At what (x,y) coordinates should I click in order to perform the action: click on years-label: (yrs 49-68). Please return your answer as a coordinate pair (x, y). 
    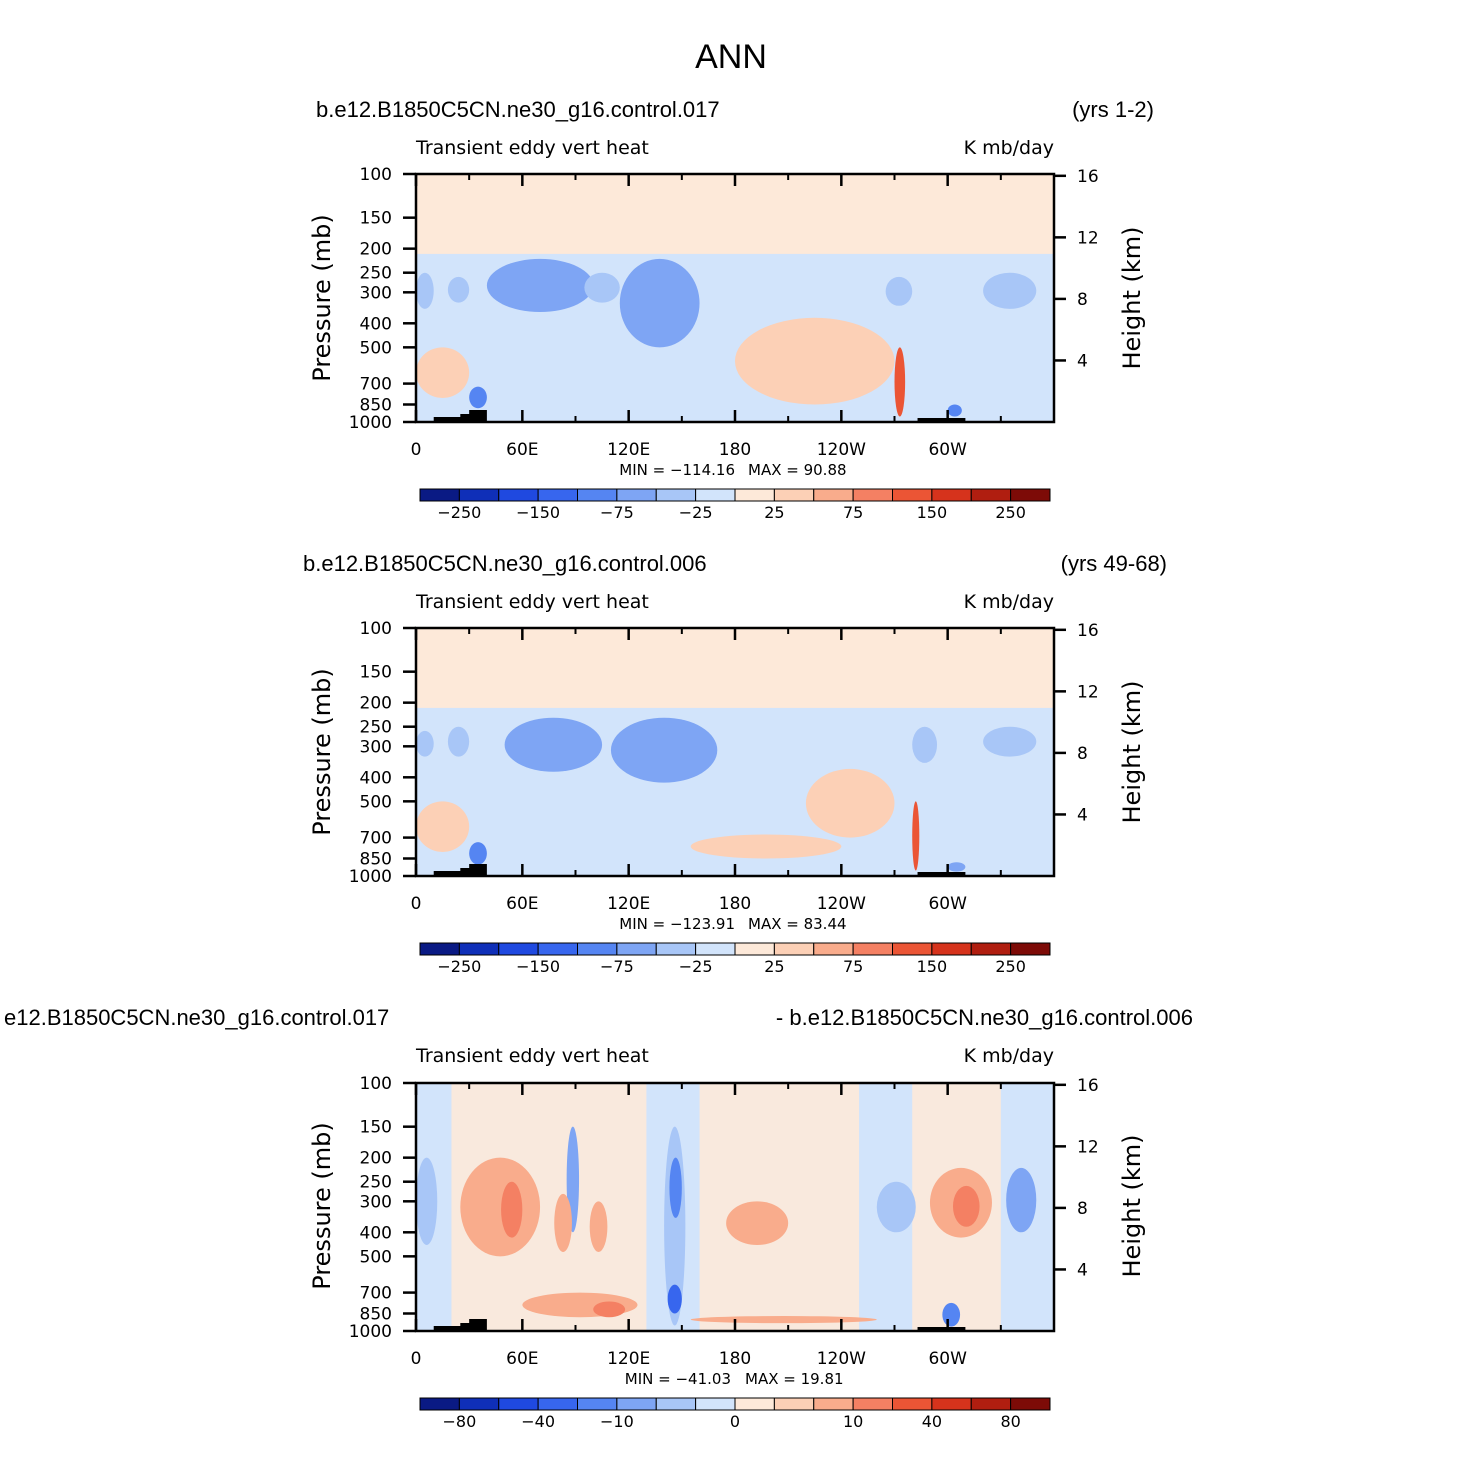
    Looking at the image, I should click on (1114, 563).